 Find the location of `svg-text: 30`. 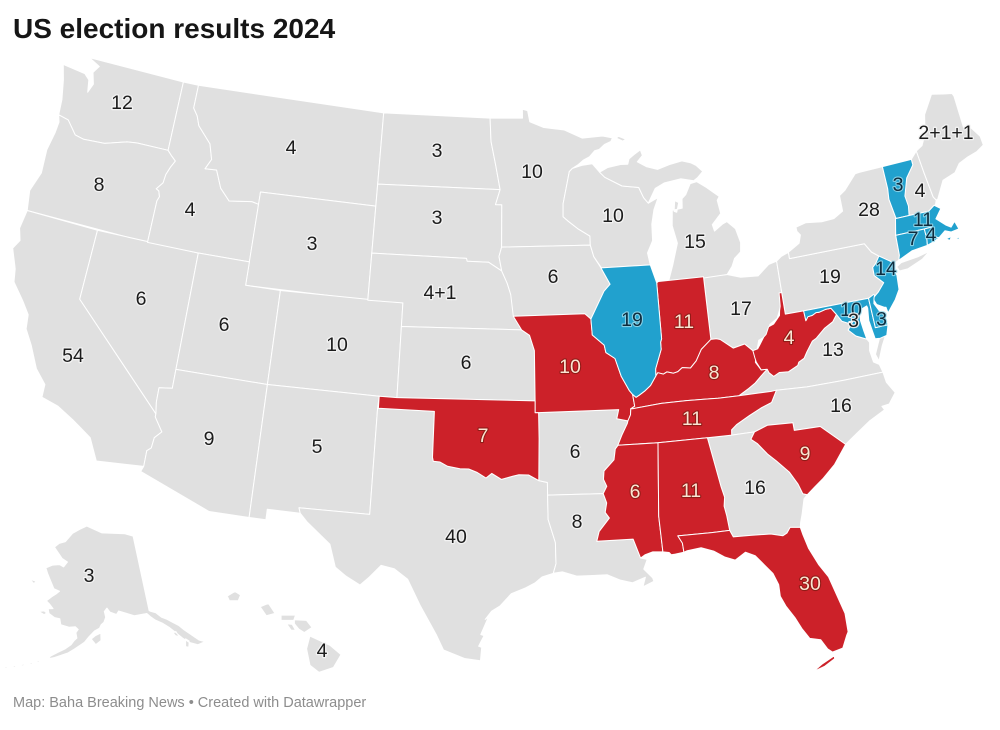

svg-text: 30 is located at coordinates (810, 584).